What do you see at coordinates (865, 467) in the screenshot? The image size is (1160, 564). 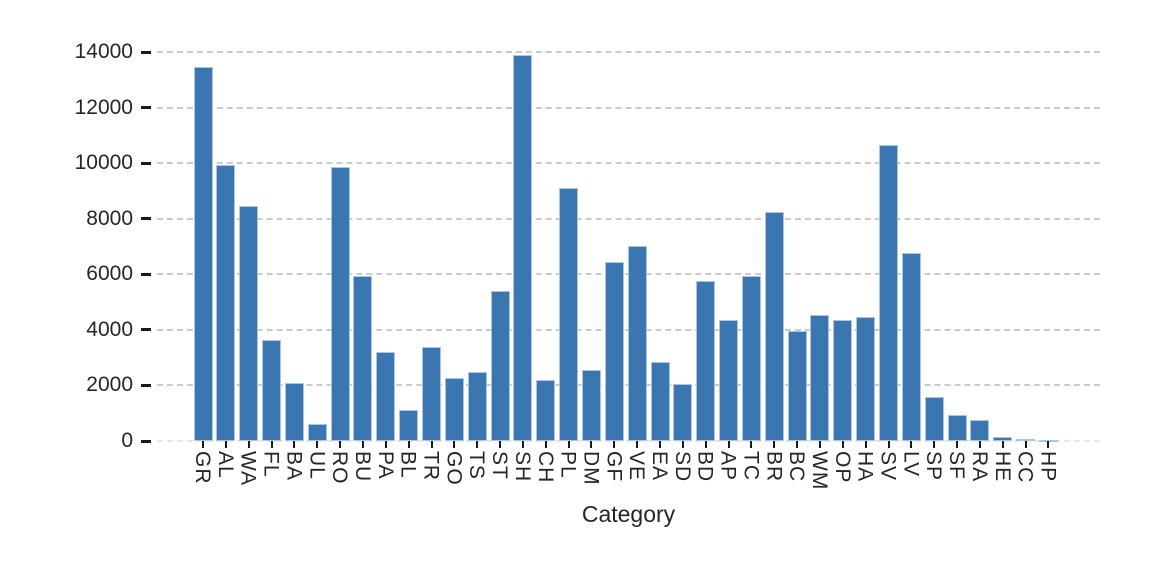 I see `x-tick-label: HA` at bounding box center [865, 467].